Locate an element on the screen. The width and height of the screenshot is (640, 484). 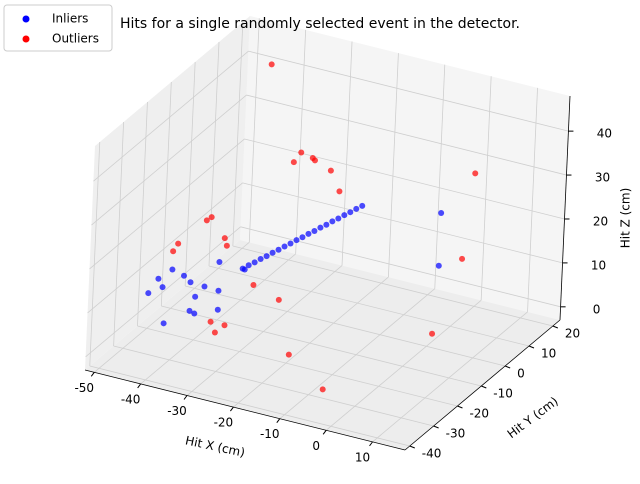
z-tick-label: 0 is located at coordinates (597, 309).